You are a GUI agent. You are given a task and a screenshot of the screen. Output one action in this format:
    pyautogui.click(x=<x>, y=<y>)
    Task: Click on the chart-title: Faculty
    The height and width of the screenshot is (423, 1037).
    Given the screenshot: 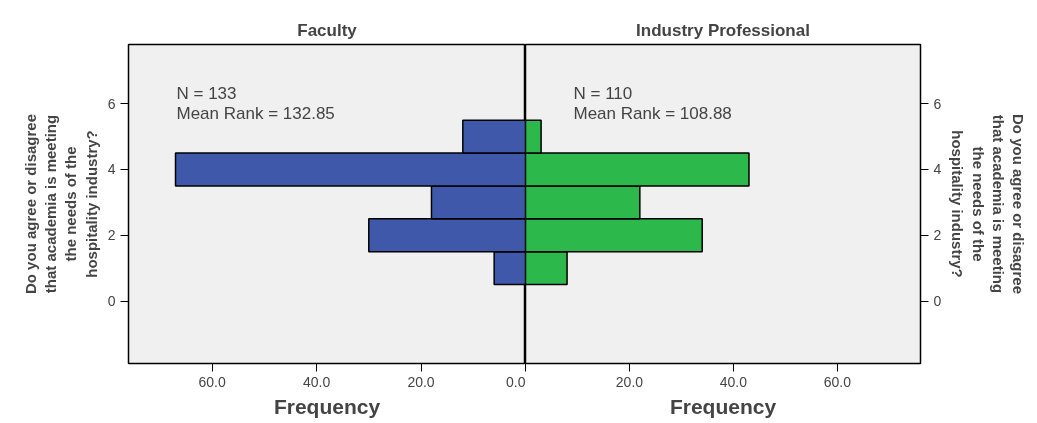 What is the action you would take?
    pyautogui.click(x=327, y=30)
    